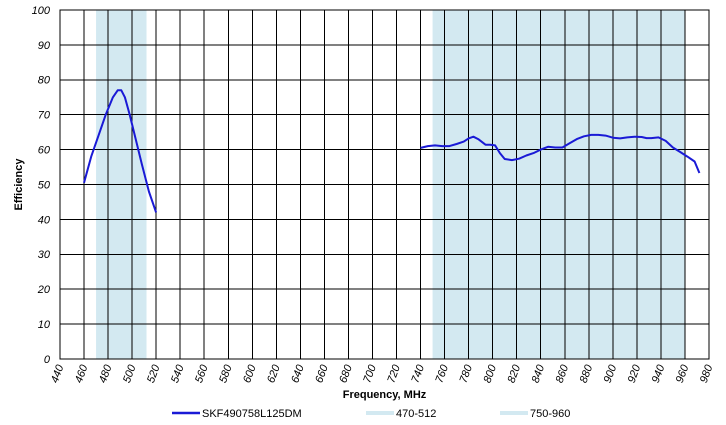 Image resolution: width=726 pixels, height=425 pixels. I want to click on x-tick-label: 600, so click(250, 373).